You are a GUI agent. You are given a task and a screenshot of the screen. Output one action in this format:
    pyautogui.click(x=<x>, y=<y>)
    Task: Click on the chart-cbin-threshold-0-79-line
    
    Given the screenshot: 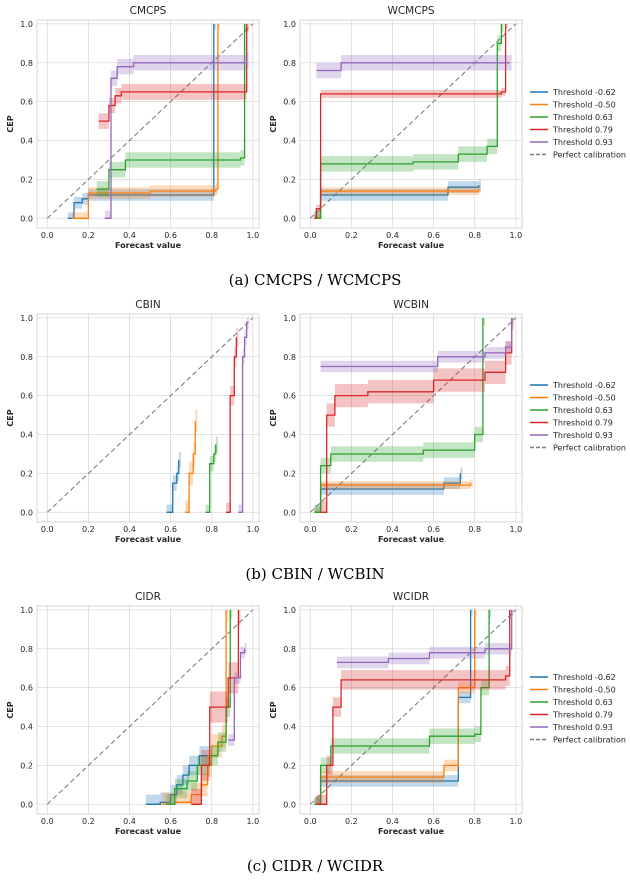 What is the action you would take?
    pyautogui.click(x=232, y=425)
    